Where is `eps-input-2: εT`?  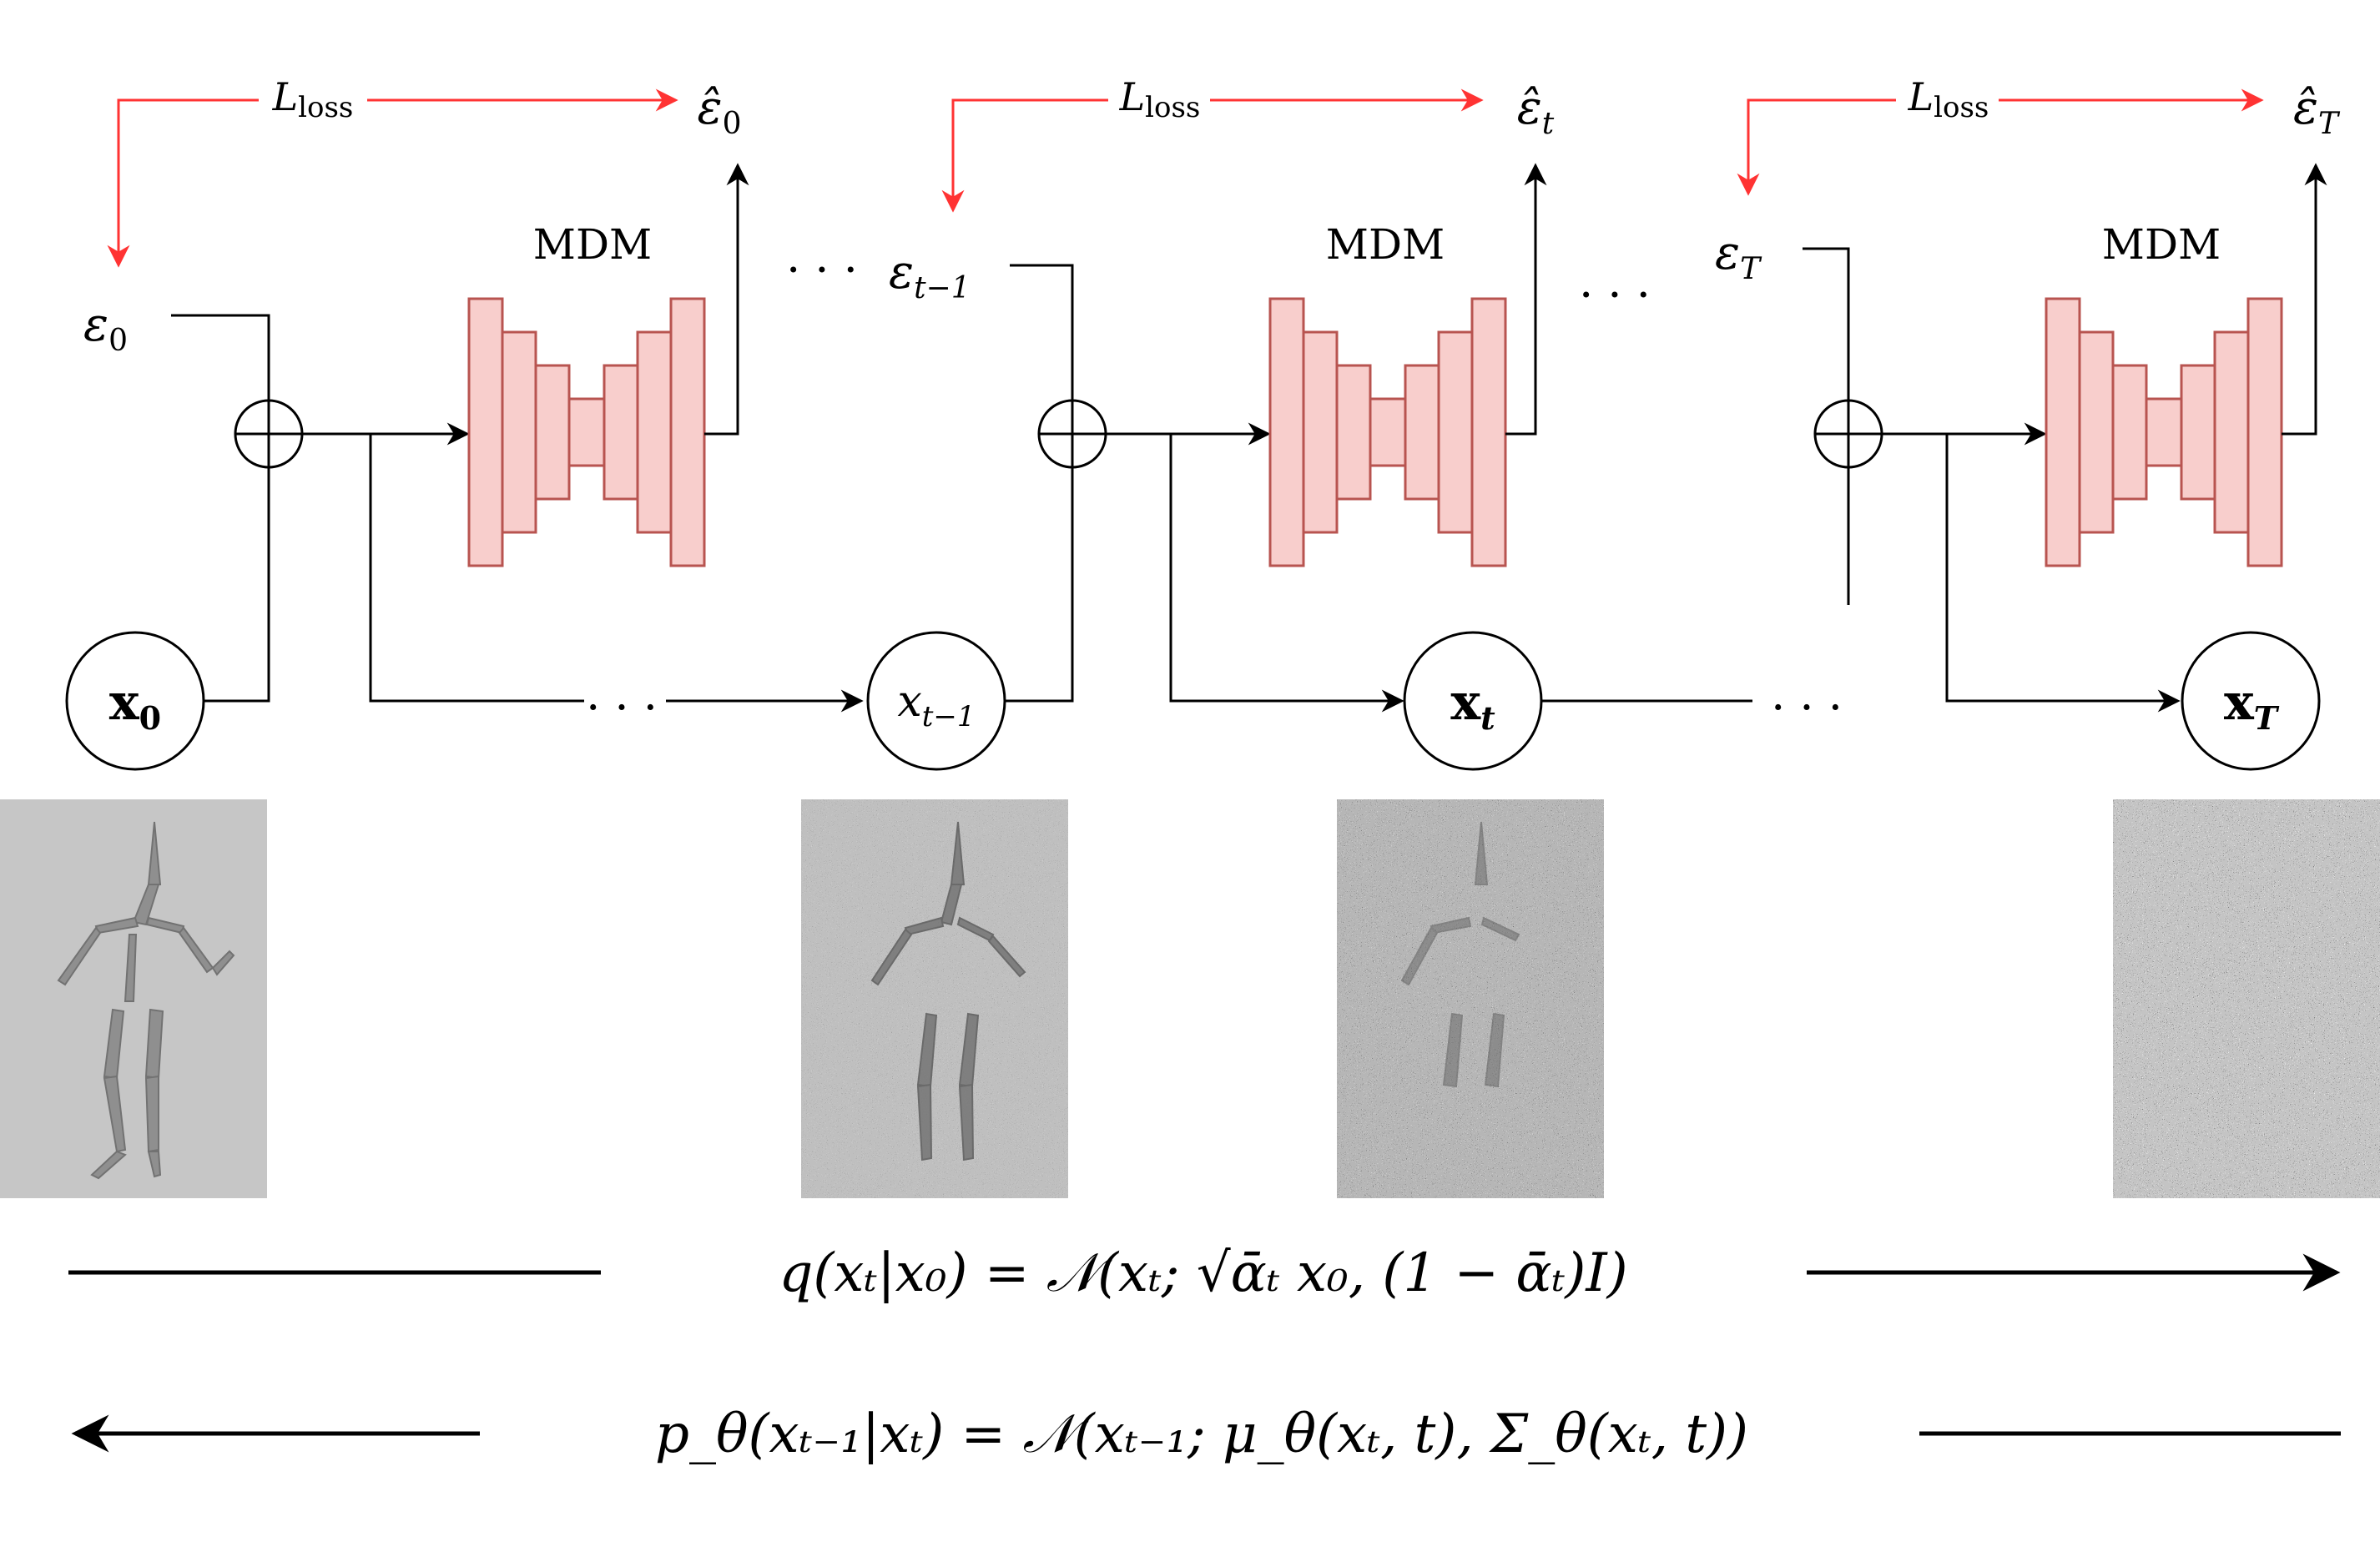 eps-input-2: εT is located at coordinates (1738, 256).